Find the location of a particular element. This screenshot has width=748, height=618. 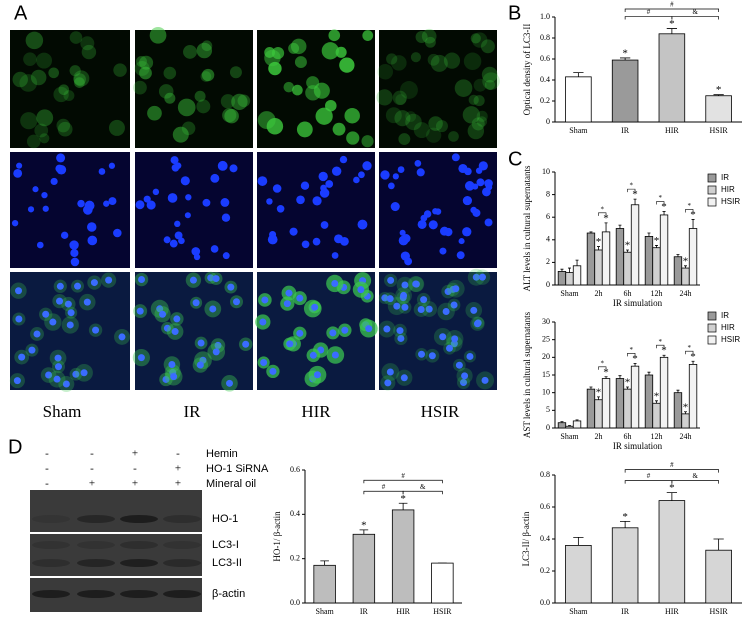

image-label: Sham is located at coordinates (62, 411).